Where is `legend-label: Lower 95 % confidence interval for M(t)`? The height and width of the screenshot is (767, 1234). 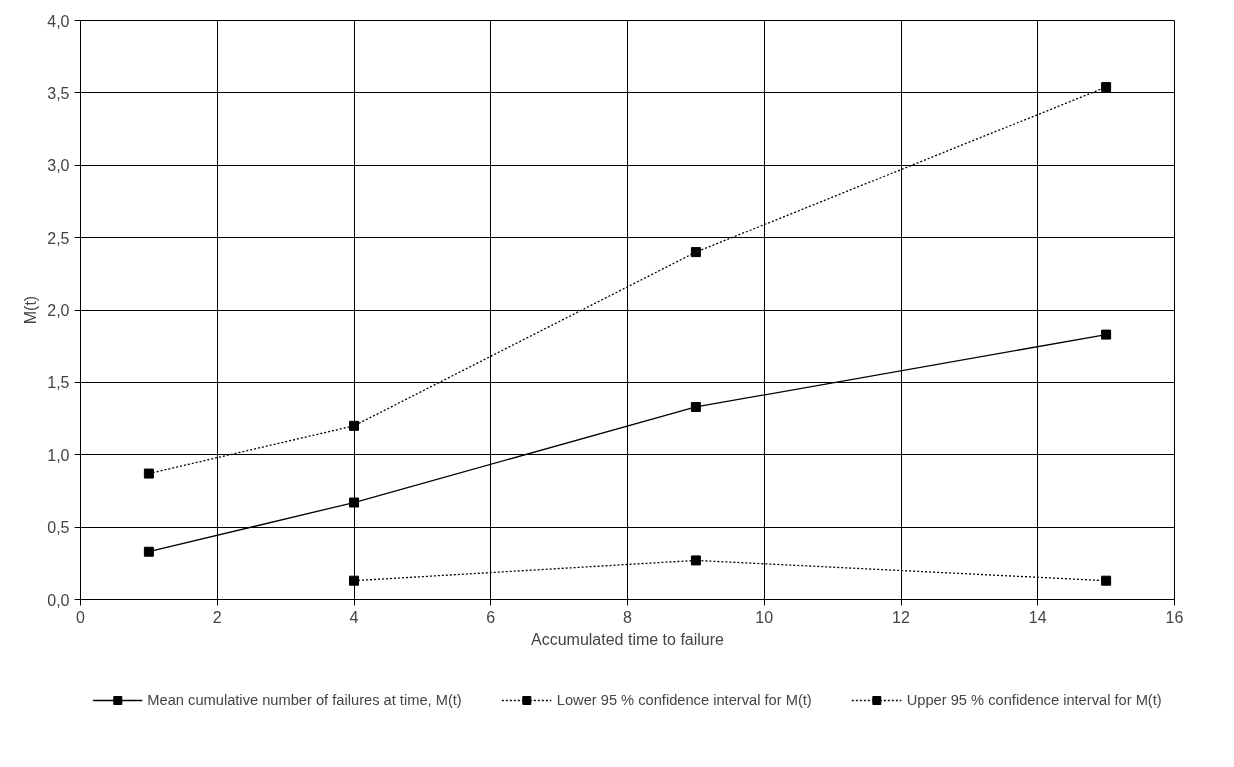
legend-label: Lower 95 % confidence interval for M(t) is located at coordinates (684, 700).